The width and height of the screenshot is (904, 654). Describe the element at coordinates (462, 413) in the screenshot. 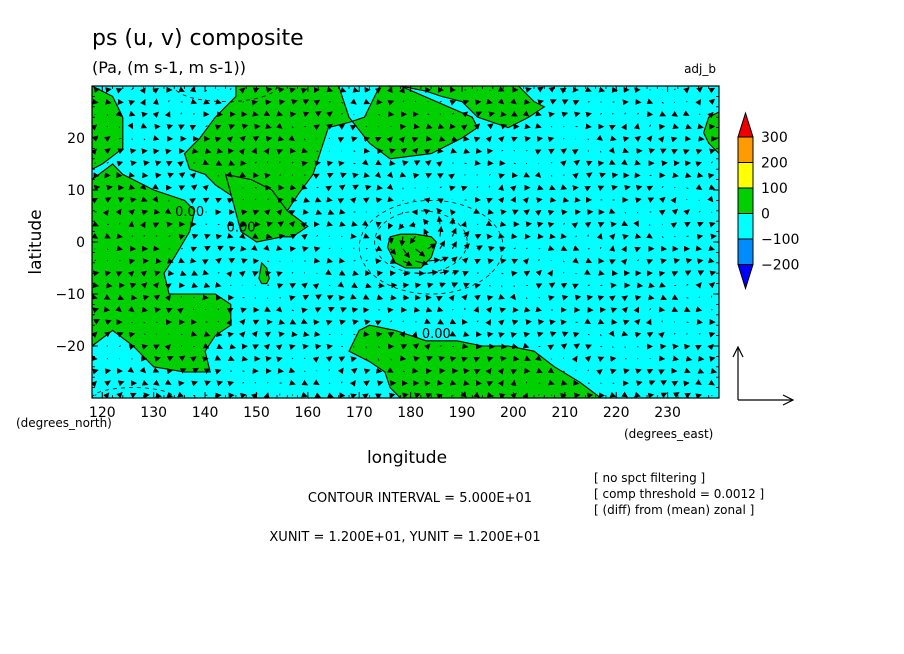

I see `x-tick-label: 190` at that location.